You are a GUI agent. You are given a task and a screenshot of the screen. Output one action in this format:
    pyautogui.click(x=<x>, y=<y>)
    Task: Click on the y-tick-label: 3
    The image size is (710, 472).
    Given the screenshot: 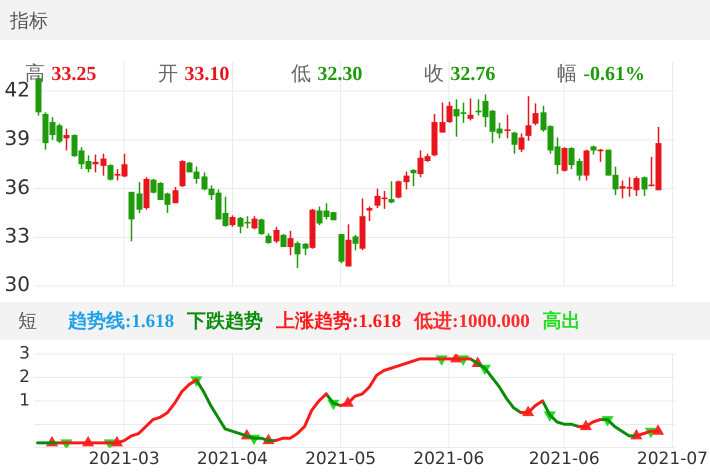 What is the action you would take?
    pyautogui.click(x=24, y=354)
    